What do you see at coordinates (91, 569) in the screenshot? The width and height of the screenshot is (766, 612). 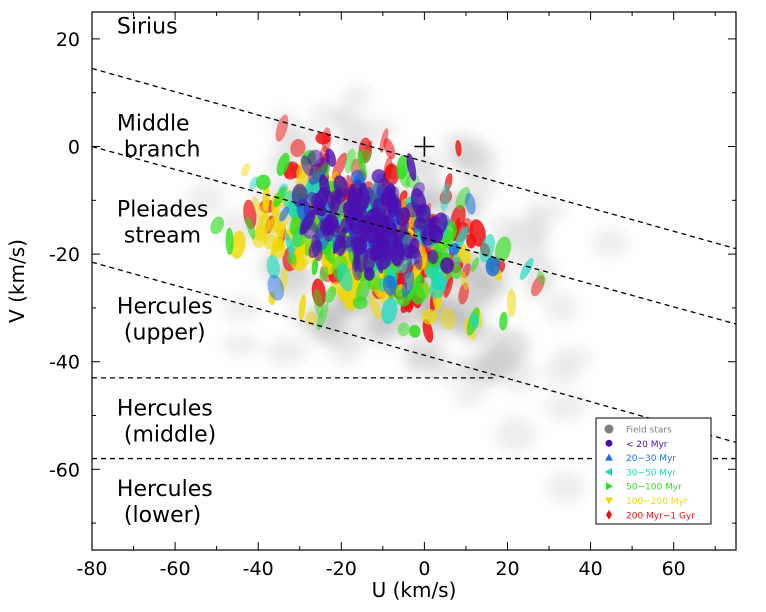 I see `x-tick-label: -80` at bounding box center [91, 569].